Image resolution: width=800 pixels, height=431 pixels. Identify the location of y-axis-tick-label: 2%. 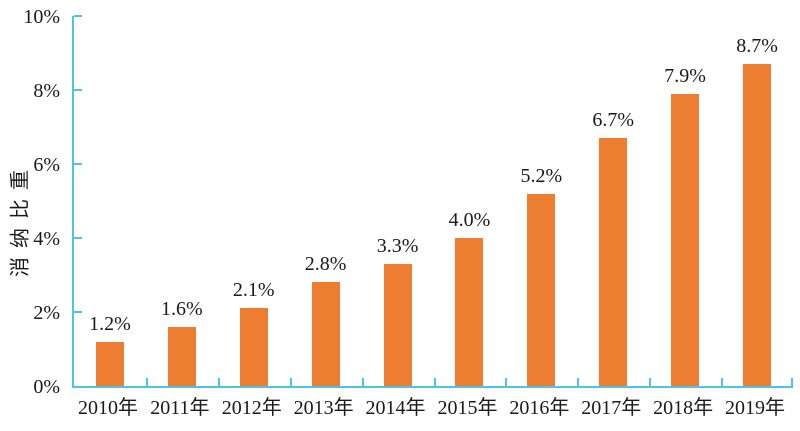
(46, 313).